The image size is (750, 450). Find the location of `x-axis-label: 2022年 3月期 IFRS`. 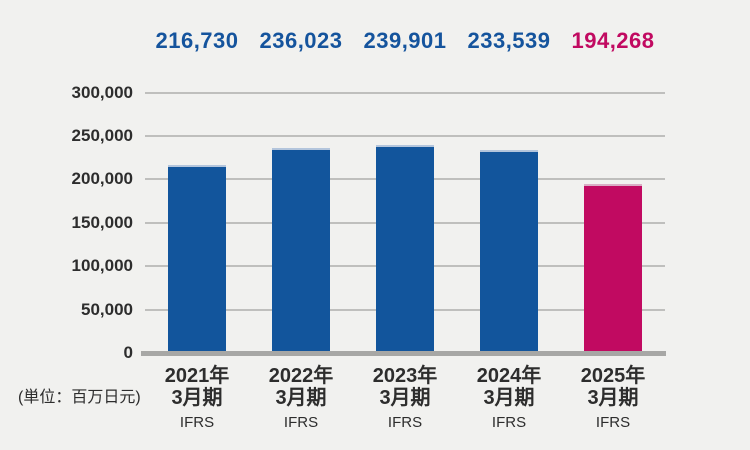

x-axis-label: 2022年 3月期 IFRS is located at coordinates (301, 398).